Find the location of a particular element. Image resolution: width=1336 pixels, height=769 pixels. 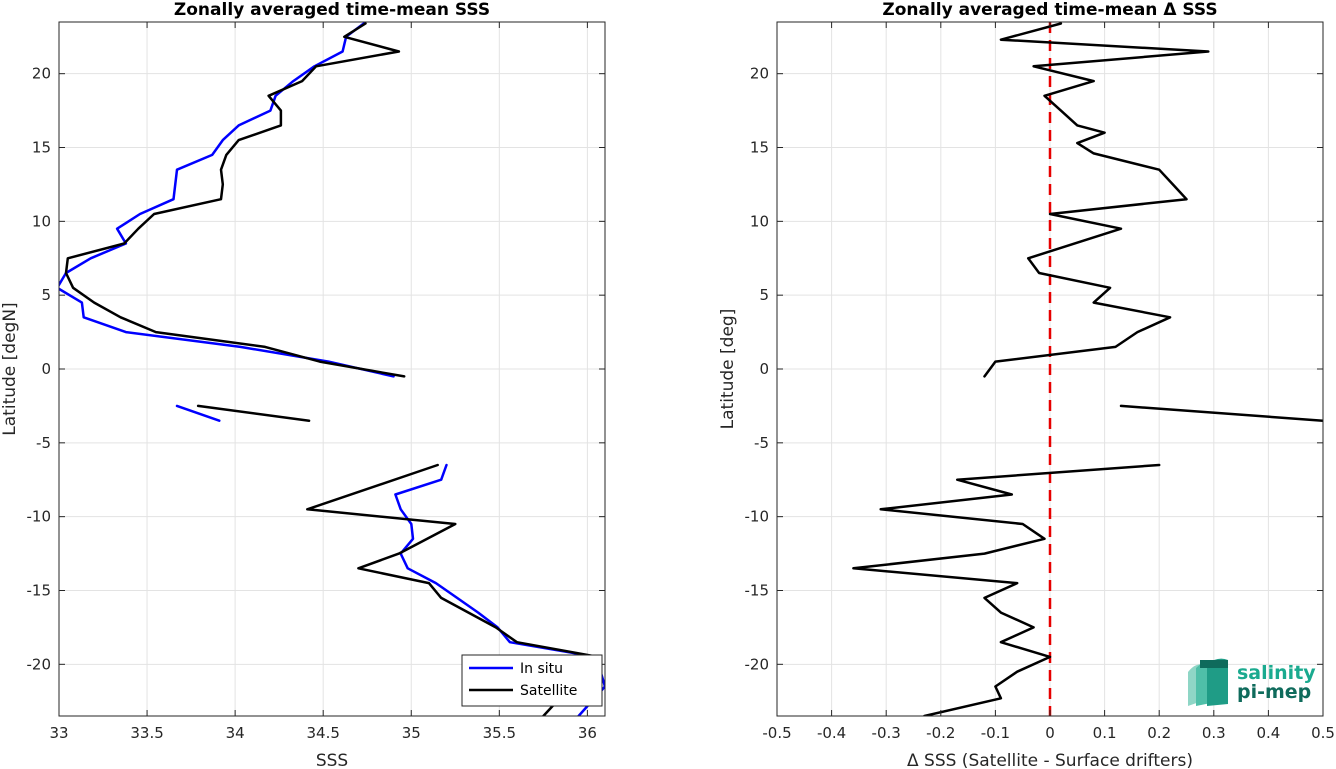

x-tick-label: 0.2 is located at coordinates (1159, 733).